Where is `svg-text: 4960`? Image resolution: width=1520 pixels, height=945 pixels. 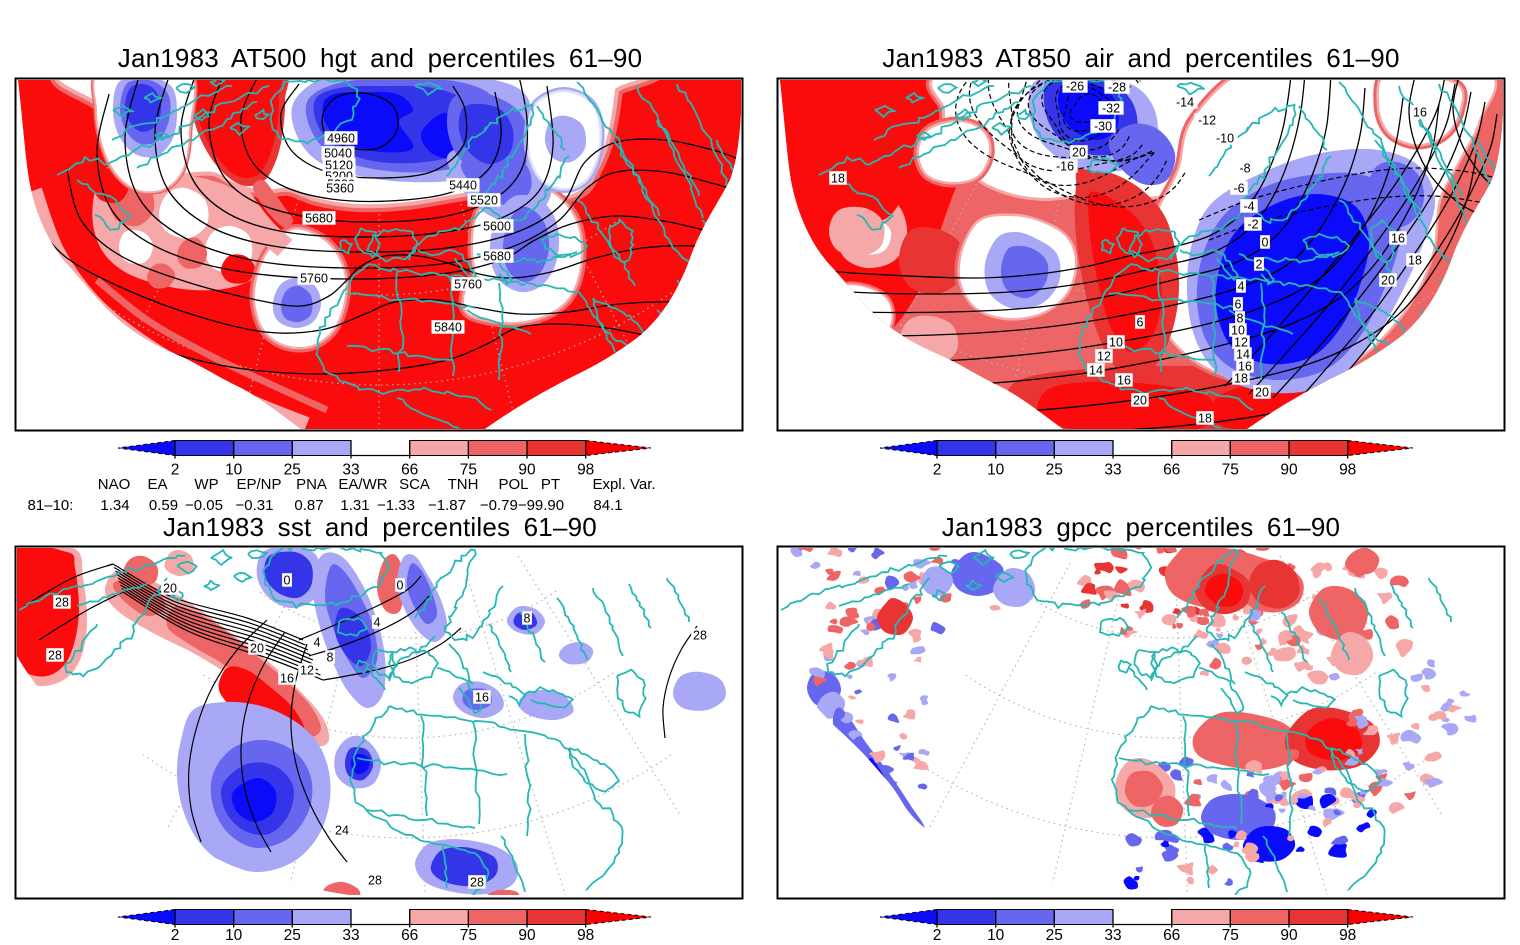
svg-text: 4960 is located at coordinates (341, 139).